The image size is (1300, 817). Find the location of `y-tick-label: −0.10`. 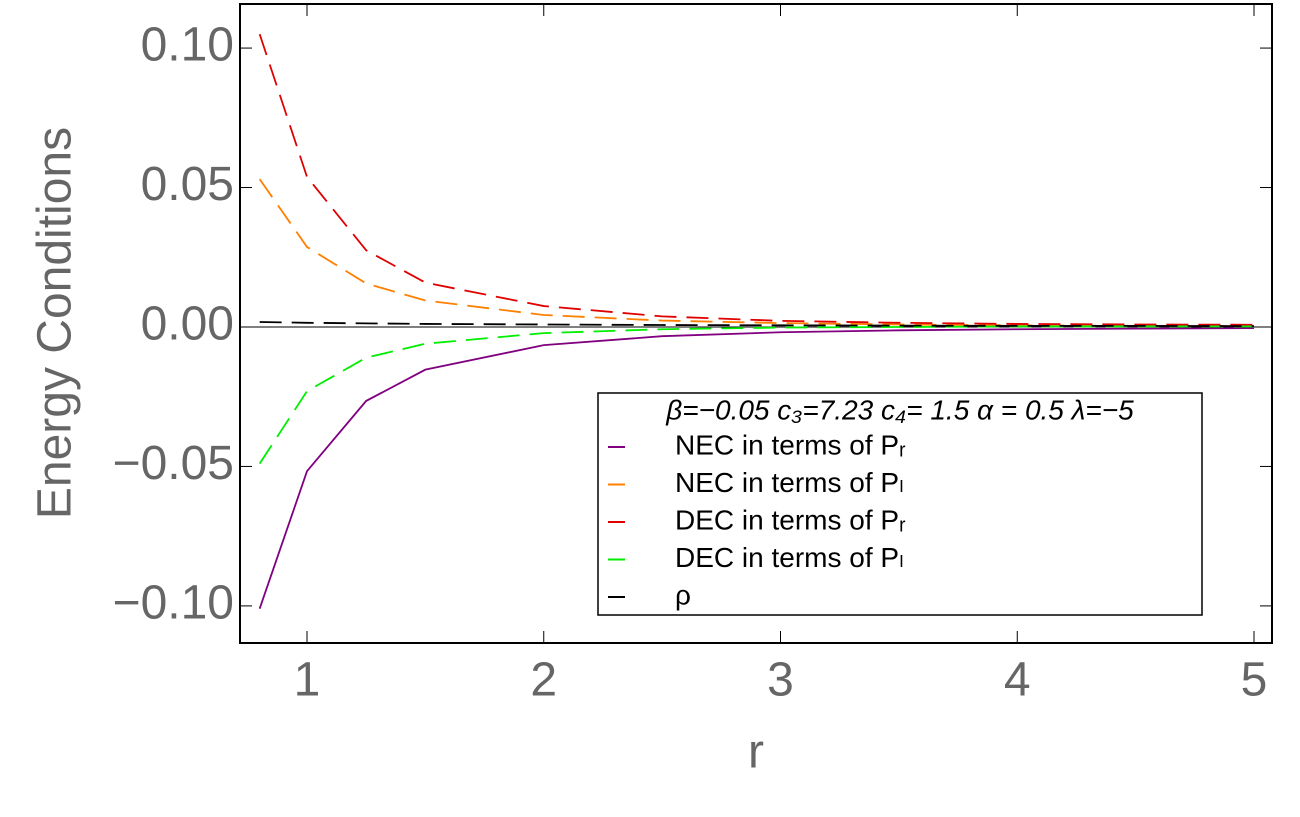

y-tick-label: −0.10 is located at coordinates (173, 603).